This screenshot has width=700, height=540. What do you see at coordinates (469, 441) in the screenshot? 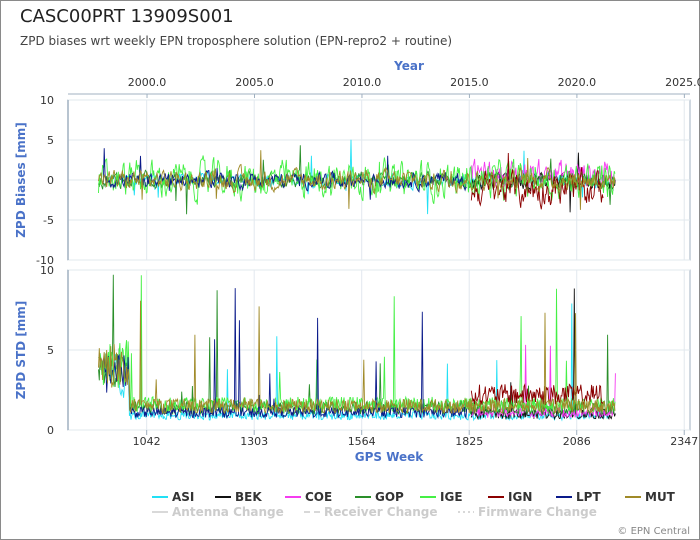
I see `week-tick-label: 1825` at bounding box center [469, 441].